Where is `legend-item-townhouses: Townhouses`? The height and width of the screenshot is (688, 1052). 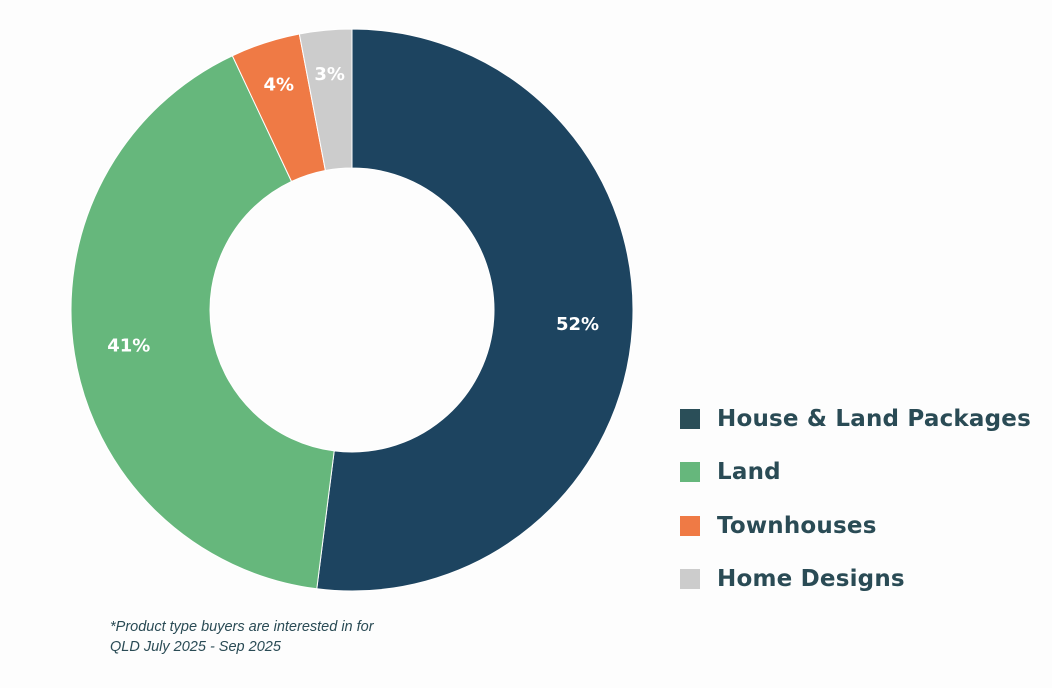
legend-item-townhouses: Townhouses is located at coordinates (855, 526).